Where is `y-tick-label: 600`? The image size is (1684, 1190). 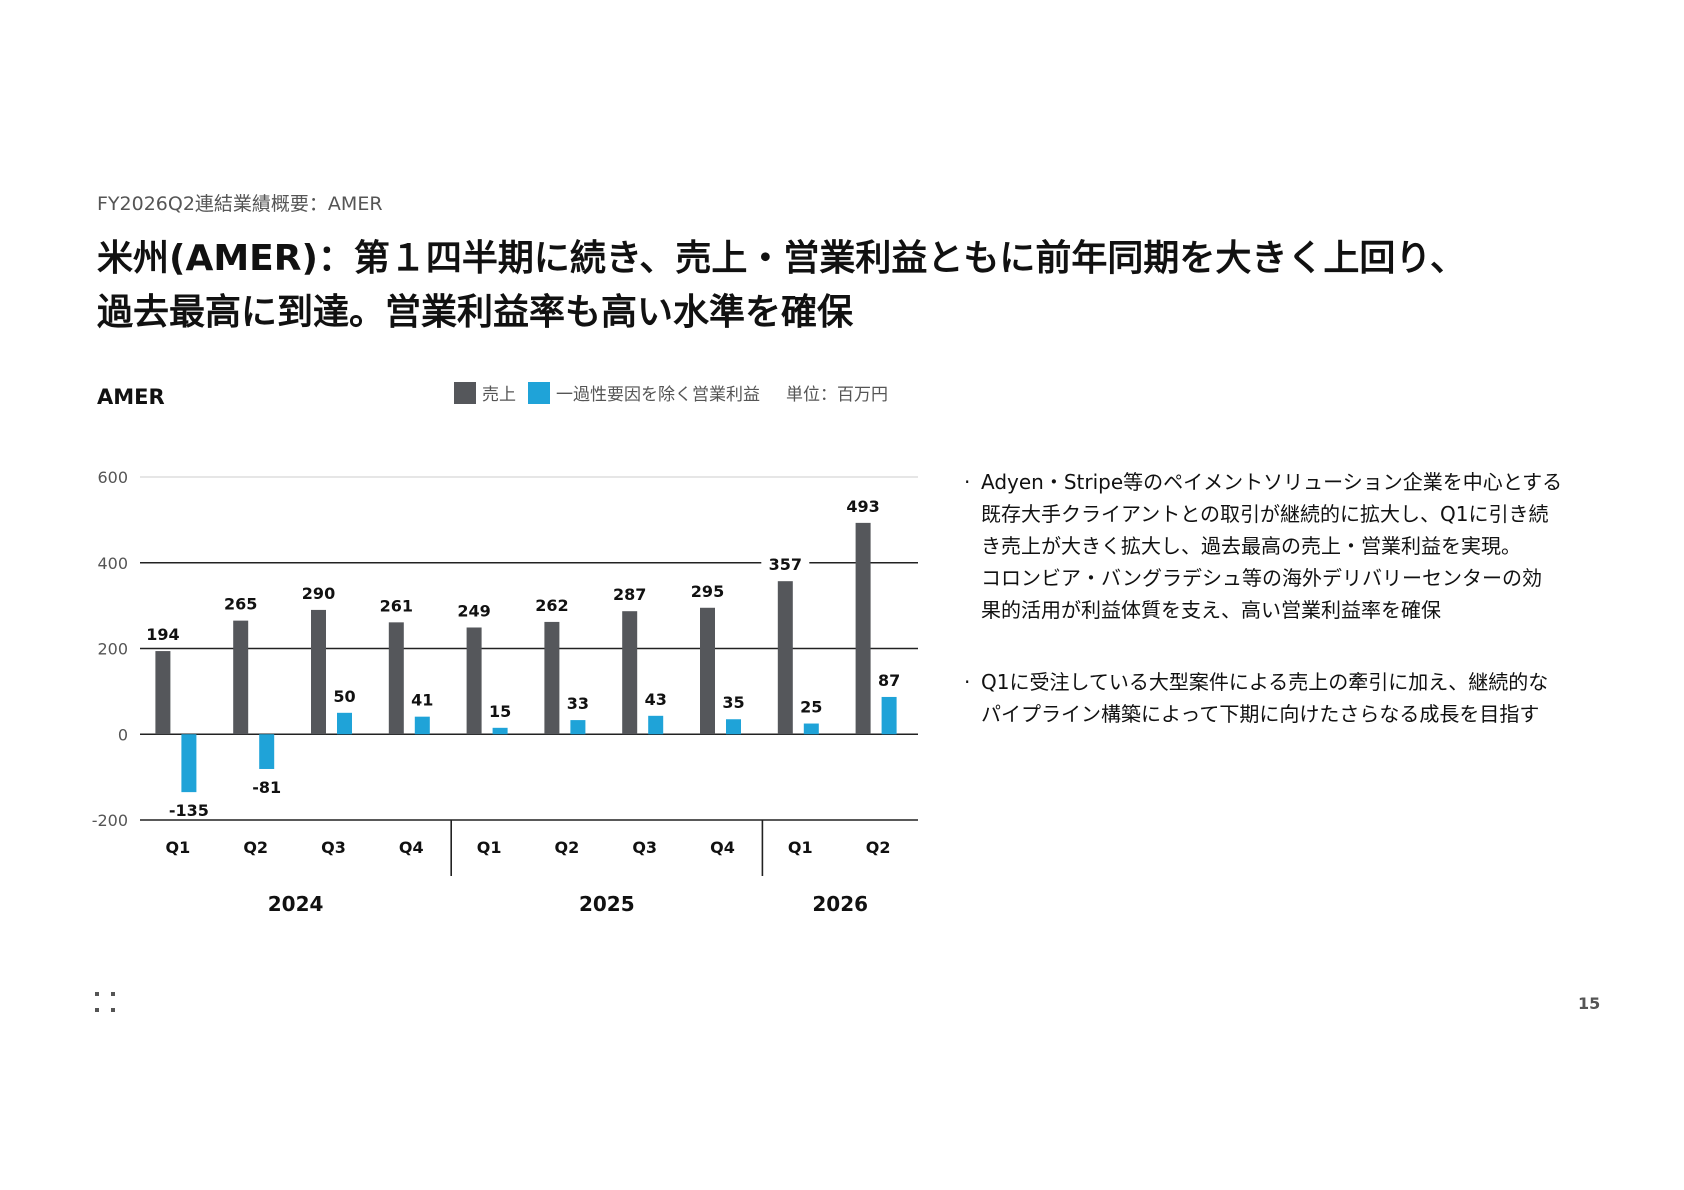 y-tick-label: 600 is located at coordinates (112, 477).